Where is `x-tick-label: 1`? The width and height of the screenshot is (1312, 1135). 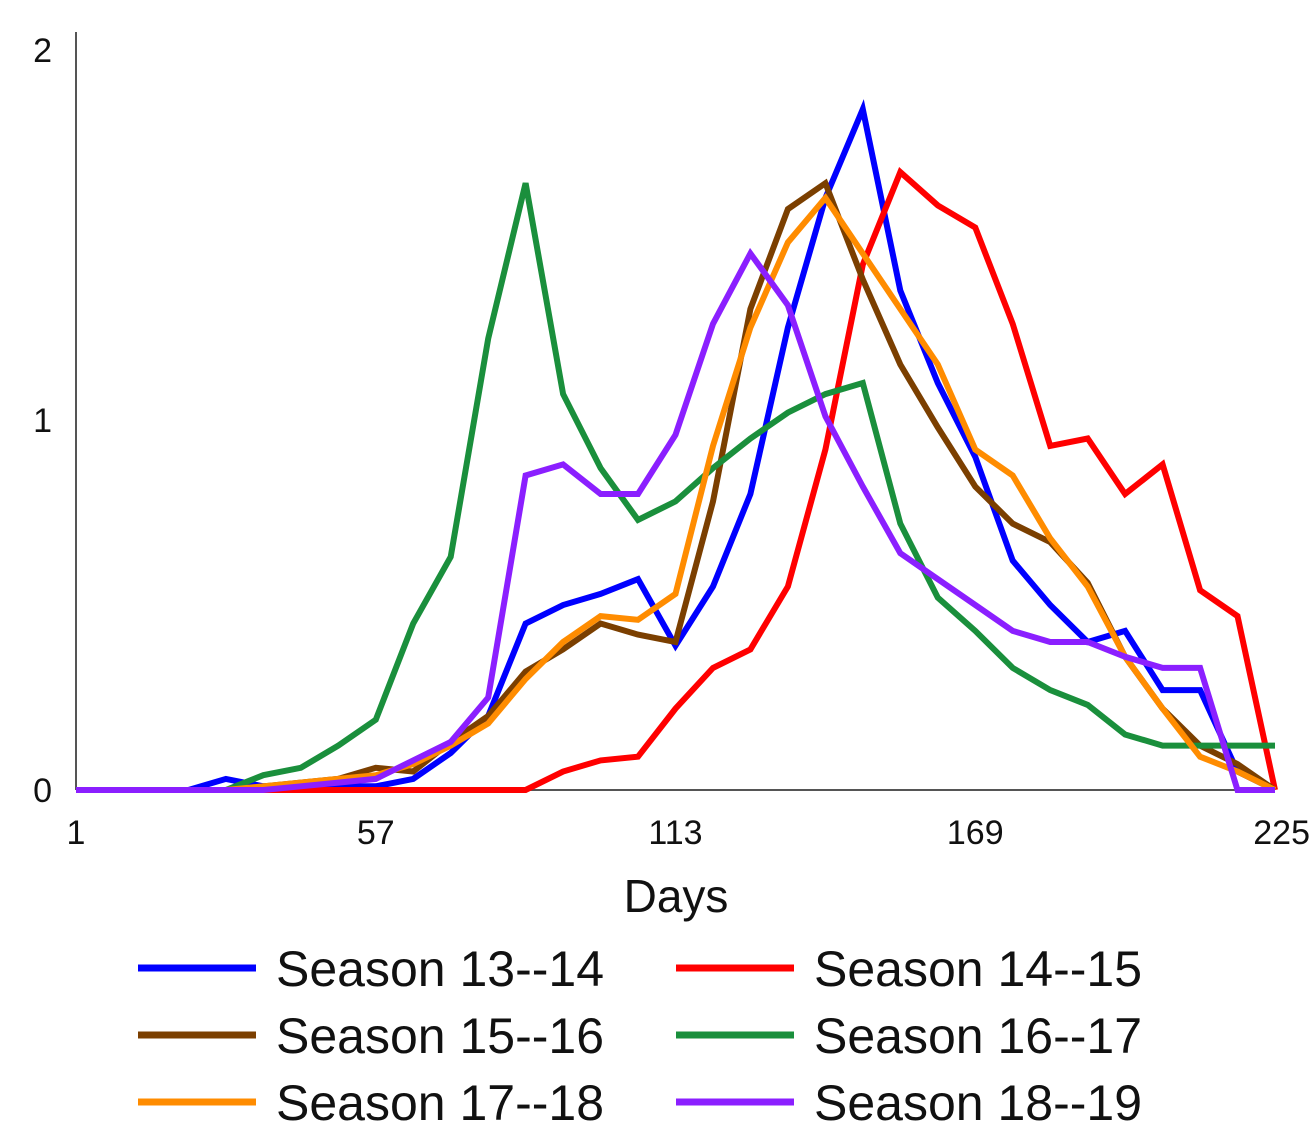 x-tick-label: 1 is located at coordinates (76, 833).